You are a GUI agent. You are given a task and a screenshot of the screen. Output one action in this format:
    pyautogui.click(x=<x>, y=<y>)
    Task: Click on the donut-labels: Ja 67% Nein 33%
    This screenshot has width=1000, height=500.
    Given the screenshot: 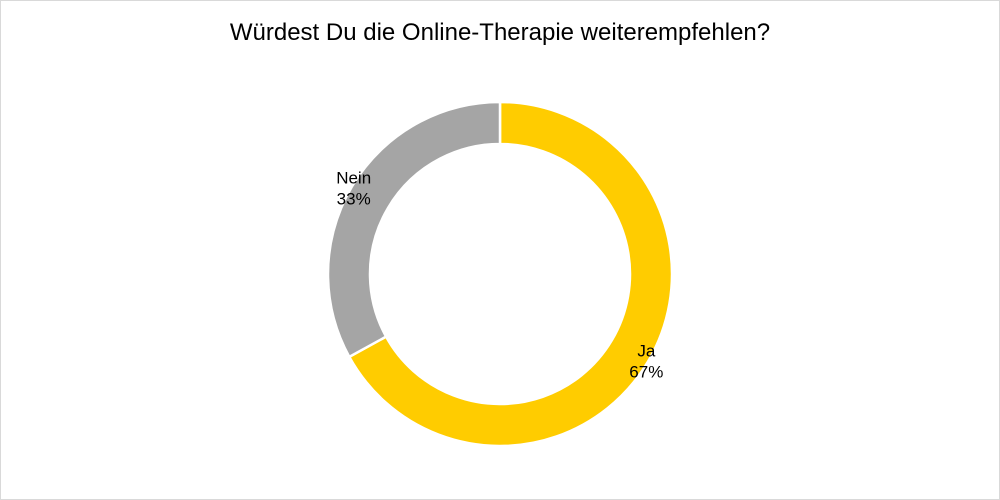 What is the action you would take?
    pyautogui.click(x=499, y=274)
    